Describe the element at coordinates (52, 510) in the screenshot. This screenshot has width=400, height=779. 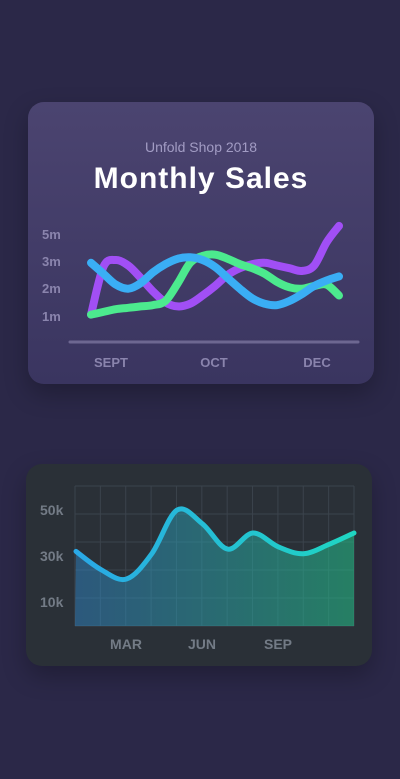
I see `y-tick-label: 50k` at that location.